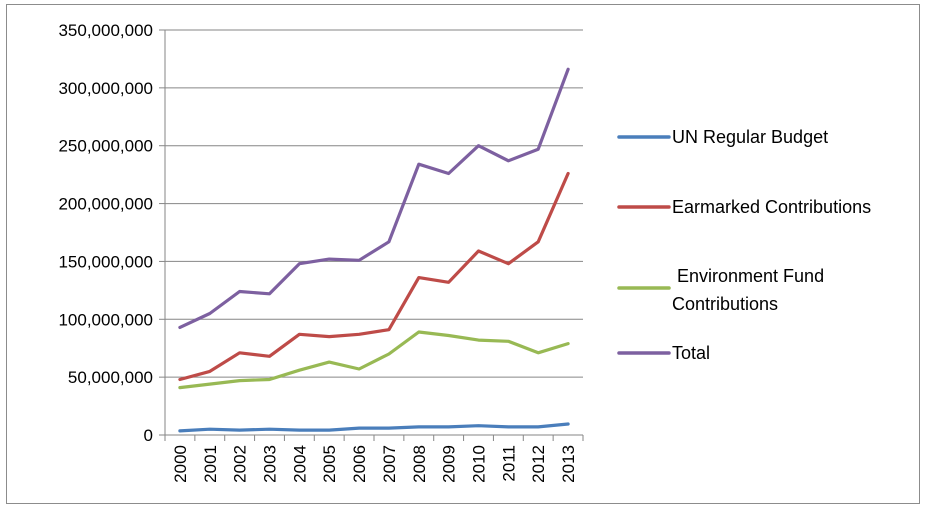 The image size is (927, 508). I want to click on legend-label: Environment Fund Contributions, so click(748, 290).